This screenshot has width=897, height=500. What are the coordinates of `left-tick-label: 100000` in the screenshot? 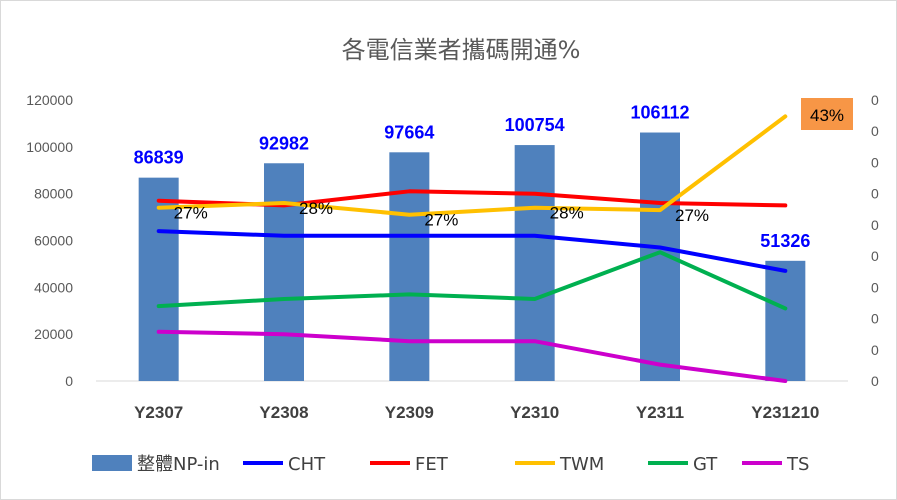 It's located at (49, 147).